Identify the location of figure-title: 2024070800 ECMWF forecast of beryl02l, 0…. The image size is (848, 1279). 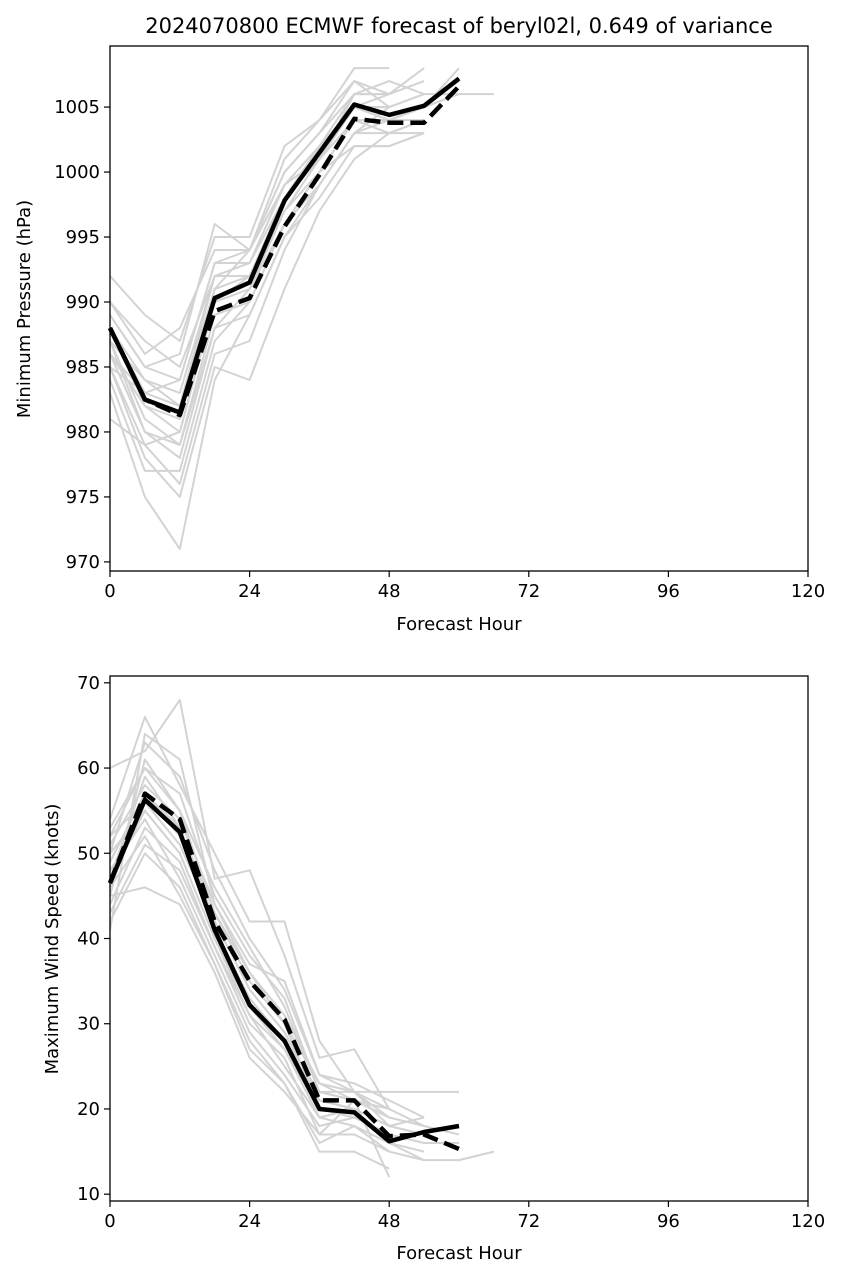
(459, 26).